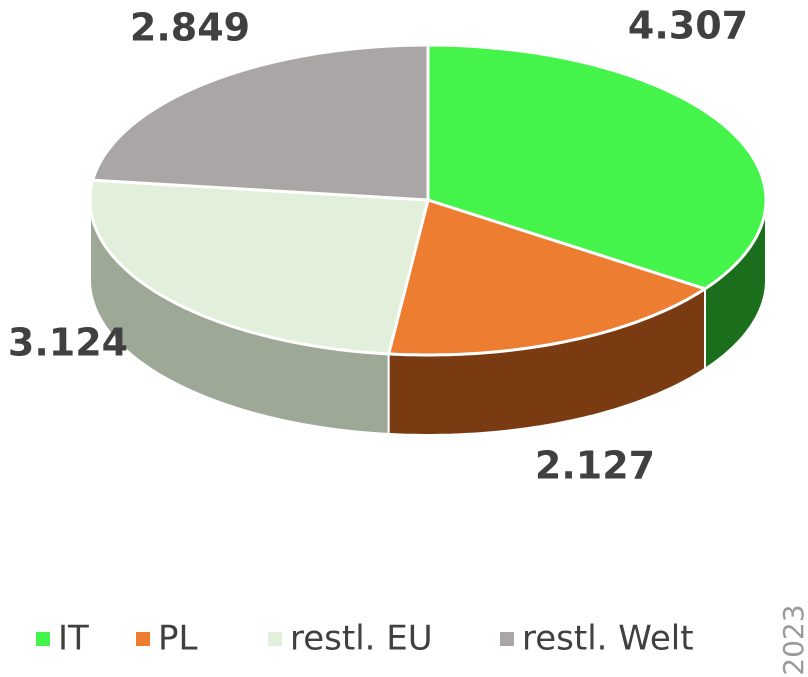 The width and height of the screenshot is (808, 677). What do you see at coordinates (688, 26) in the screenshot?
I see `value-label: 4.307` at bounding box center [688, 26].